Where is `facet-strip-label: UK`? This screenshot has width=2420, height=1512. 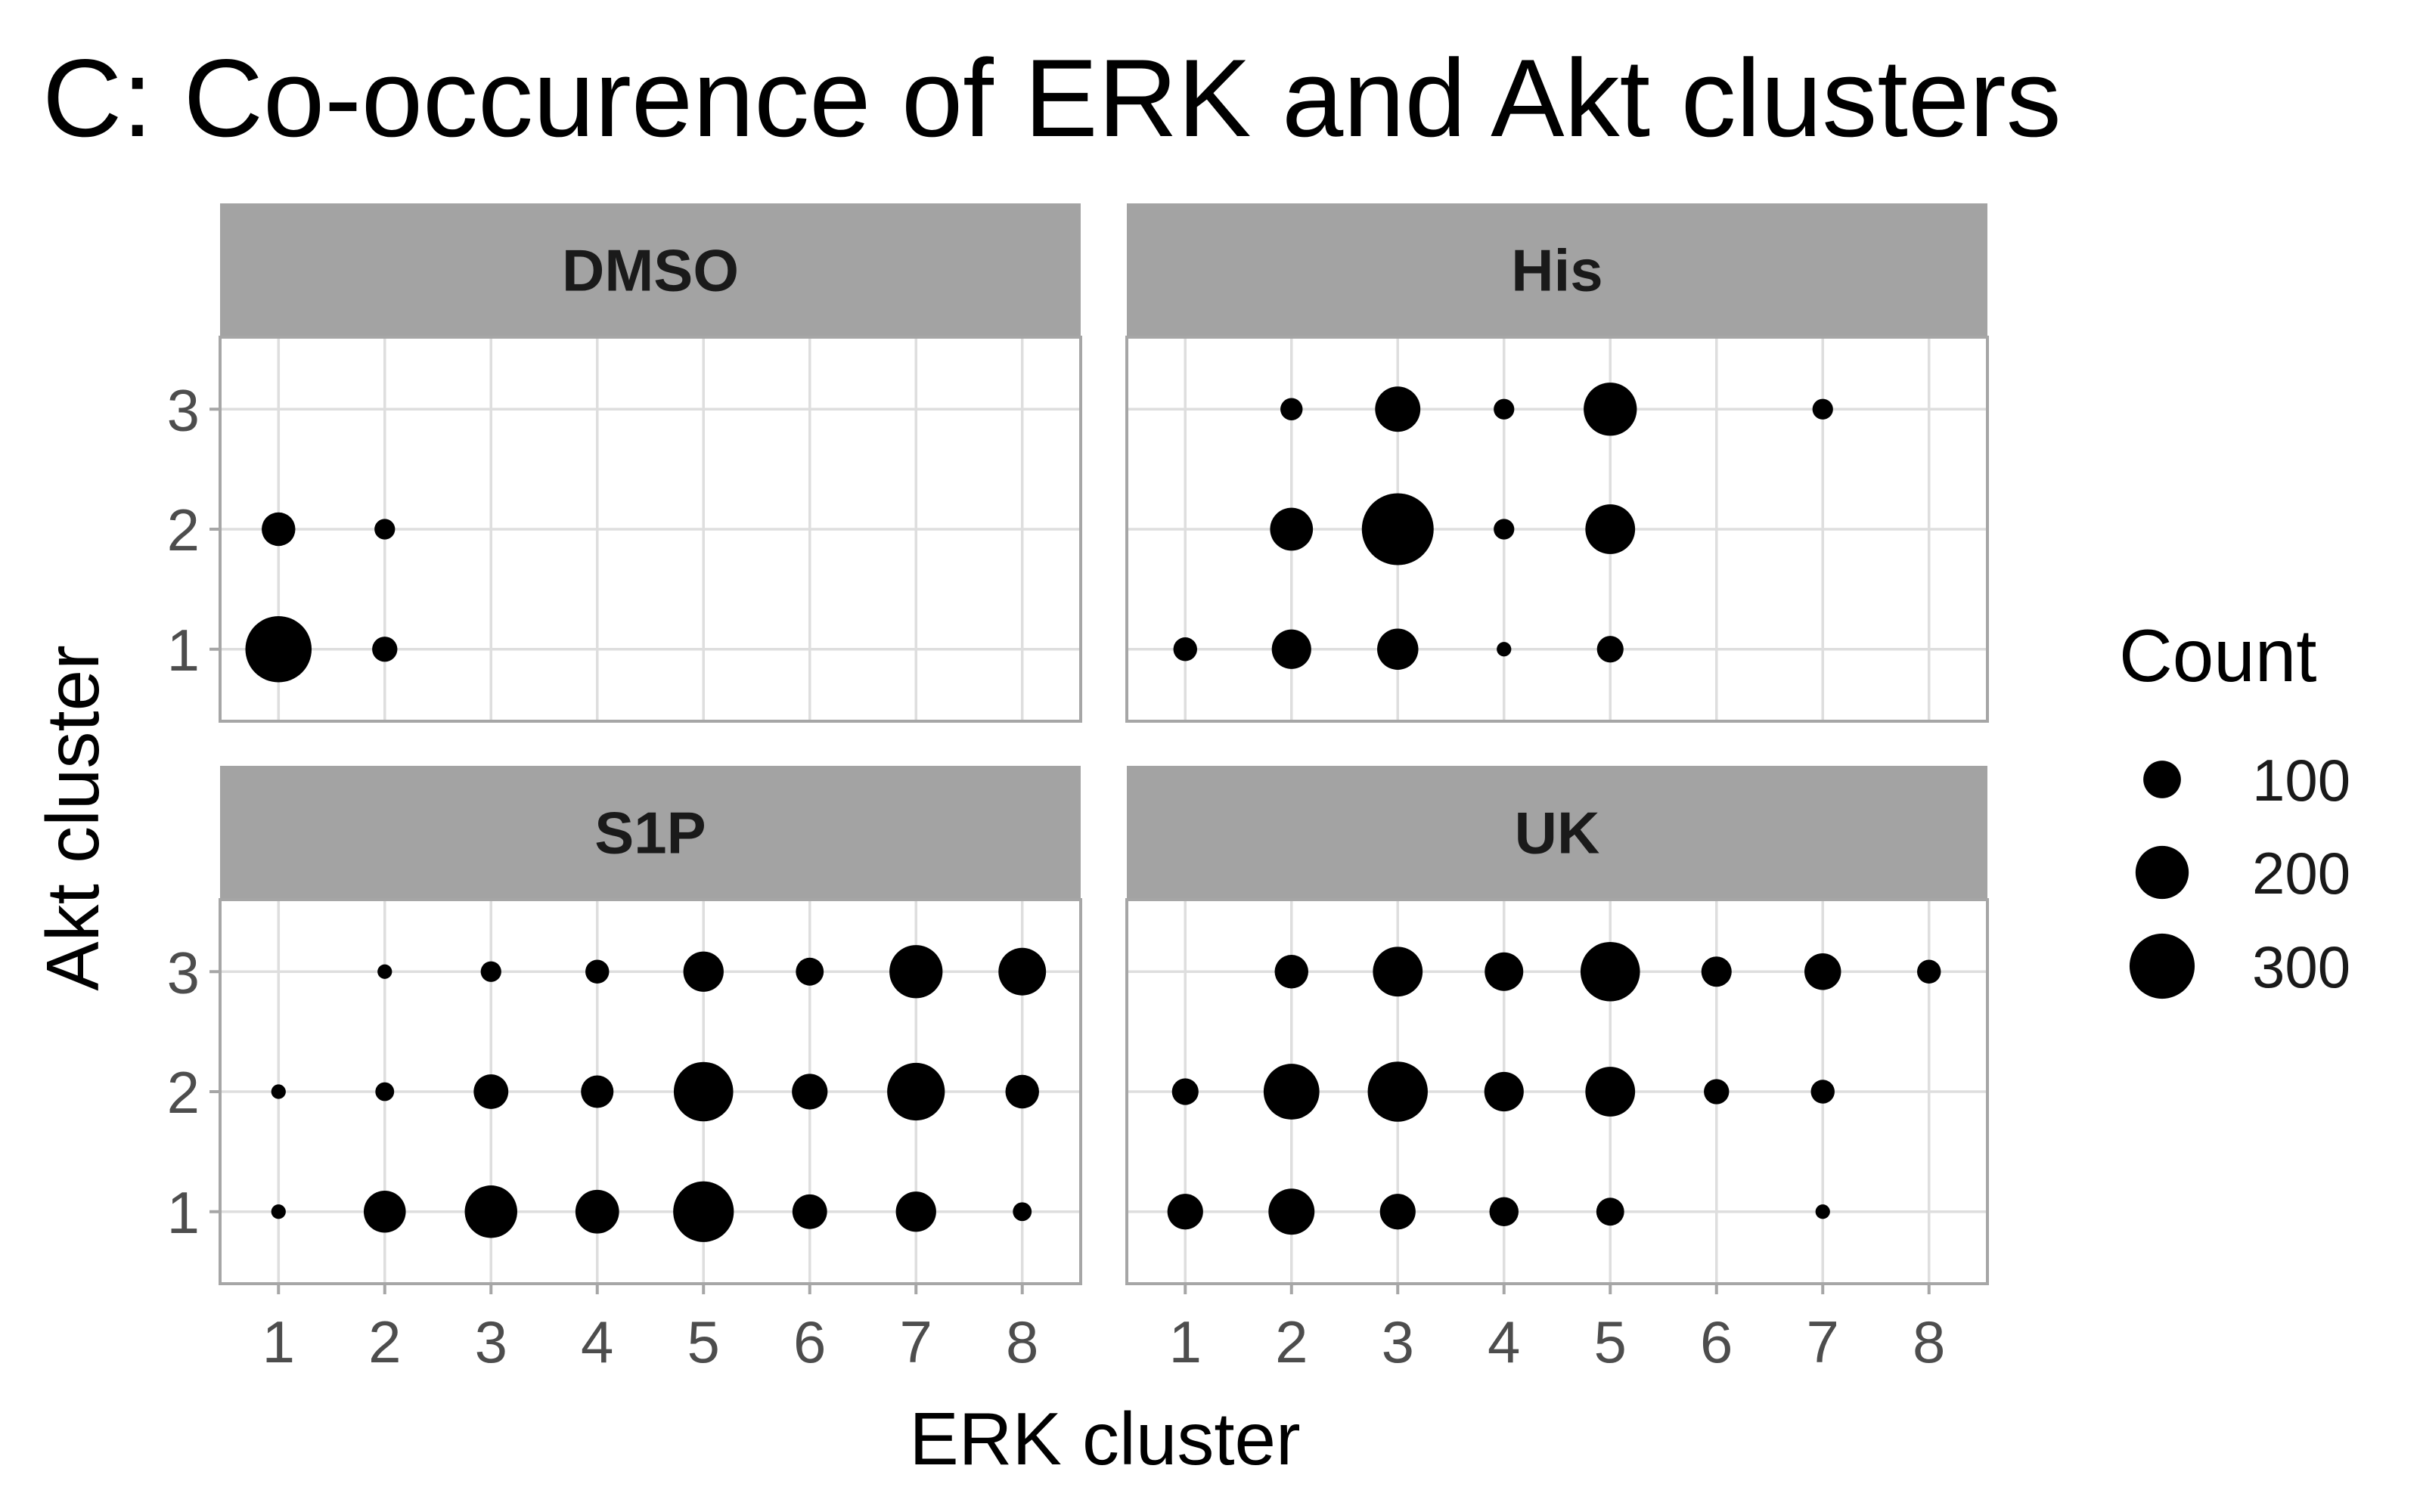
facet-strip-label: UK is located at coordinates (1557, 833).